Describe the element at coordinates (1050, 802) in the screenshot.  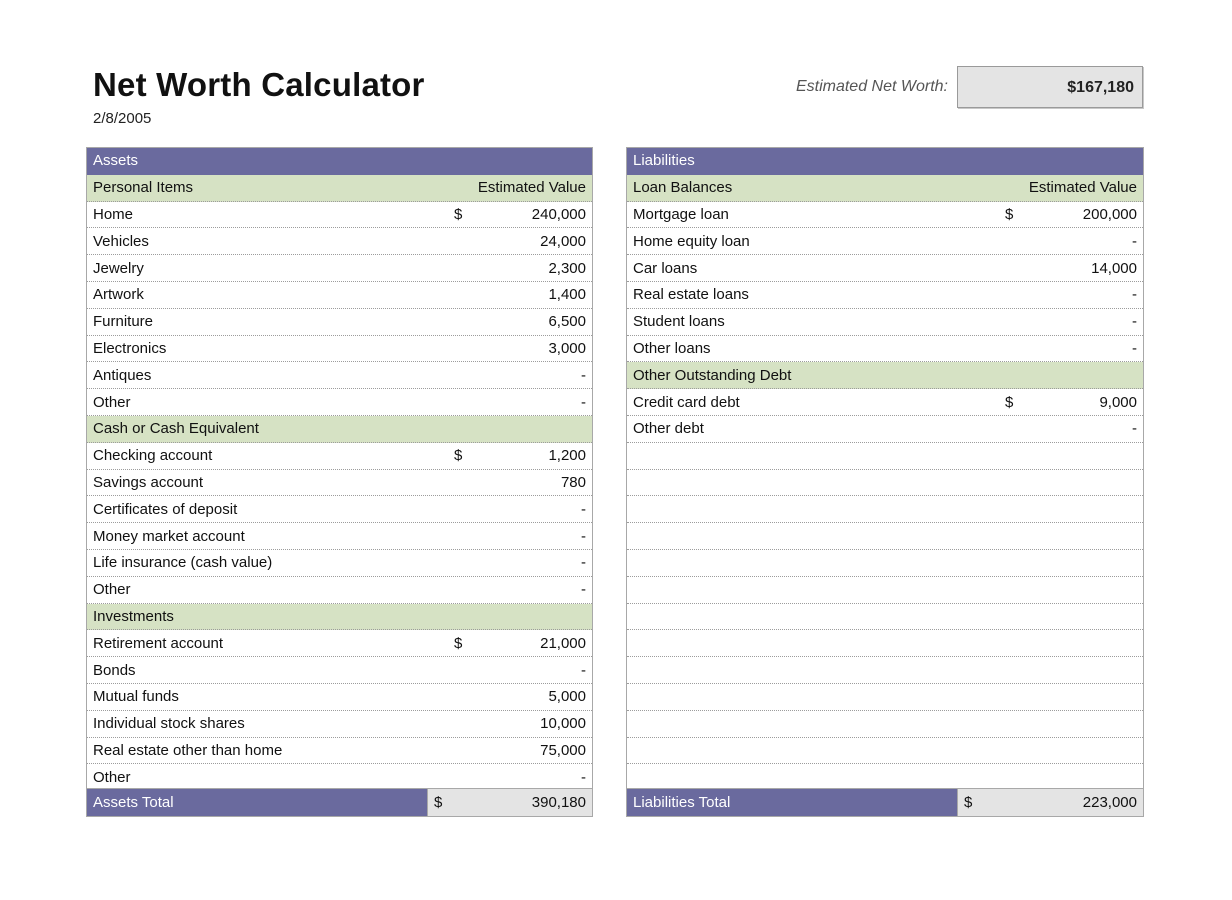
I see `liabilities-total-cell: $ 223,000` at that location.